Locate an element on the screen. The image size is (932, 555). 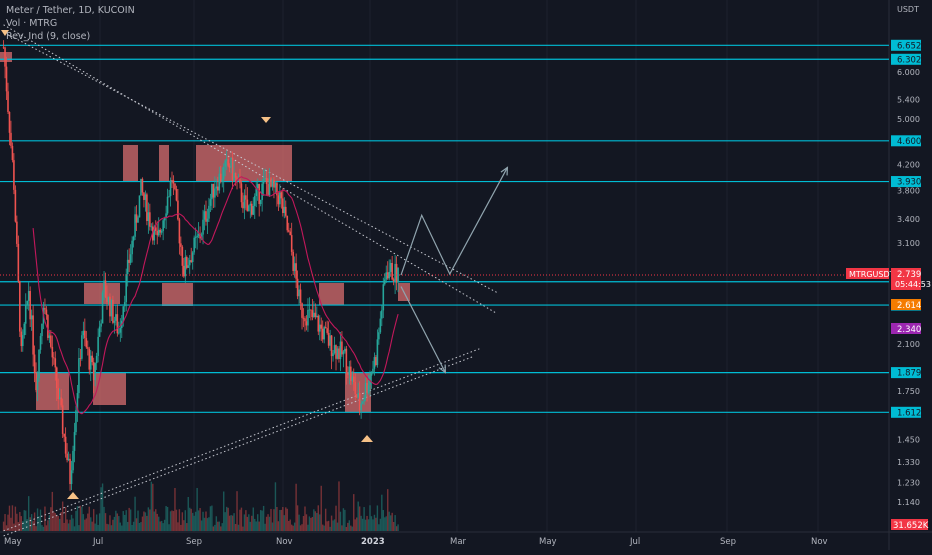
level-label-text: 6.652 is located at coordinates (909, 46).